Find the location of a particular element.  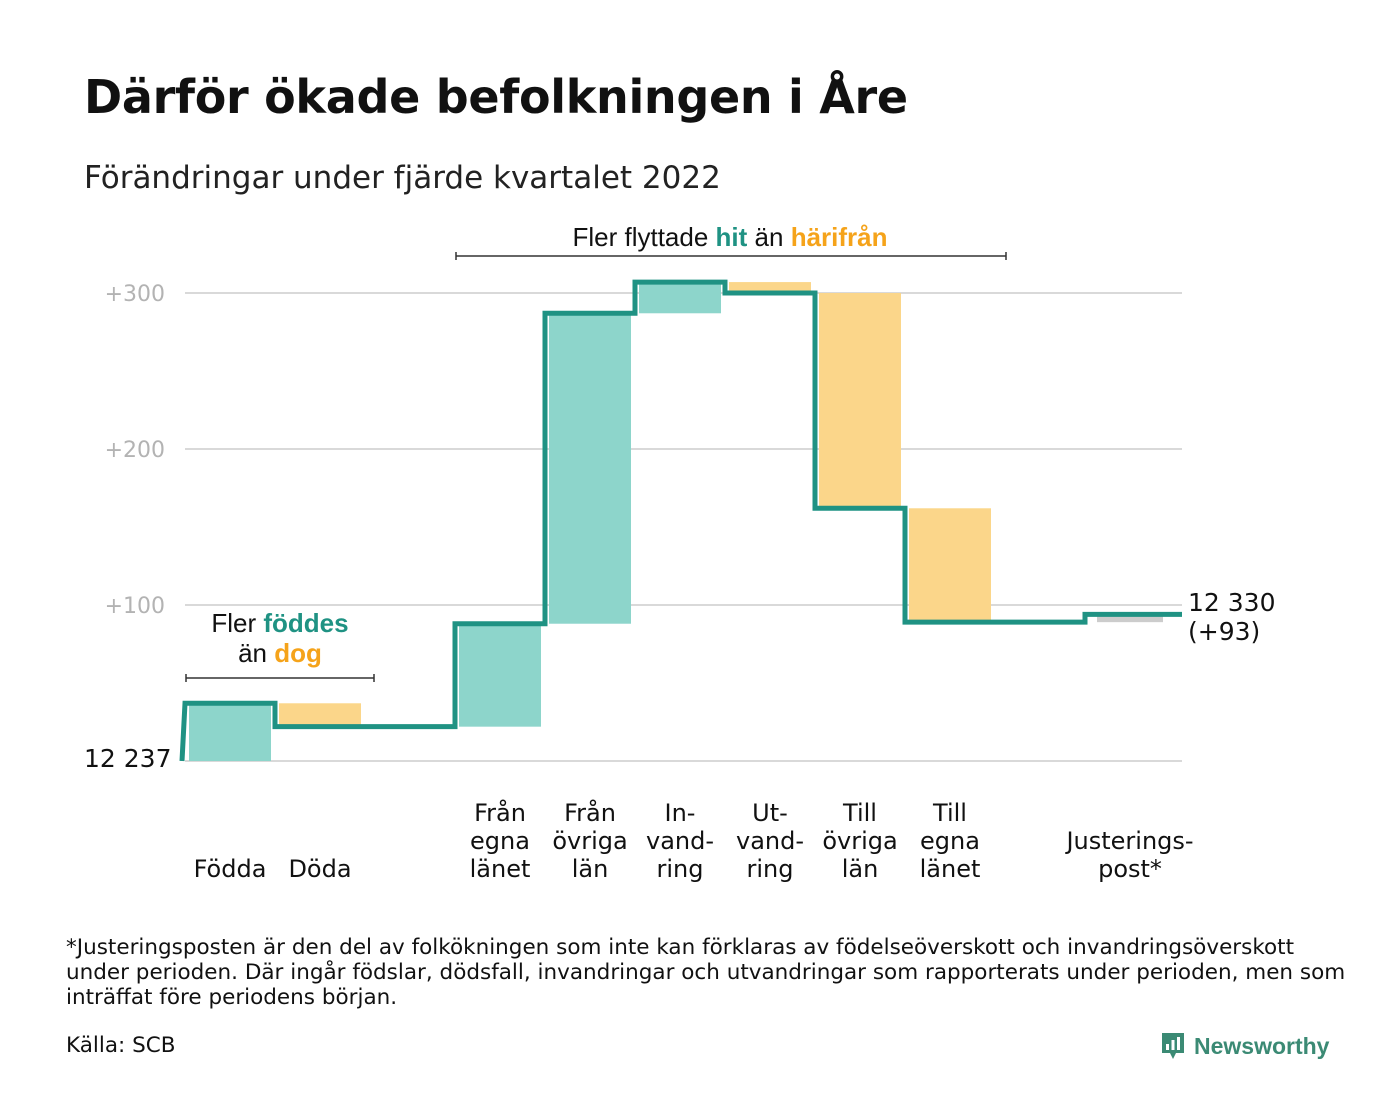

annotation-births-line2: än dog is located at coordinates (280, 653).